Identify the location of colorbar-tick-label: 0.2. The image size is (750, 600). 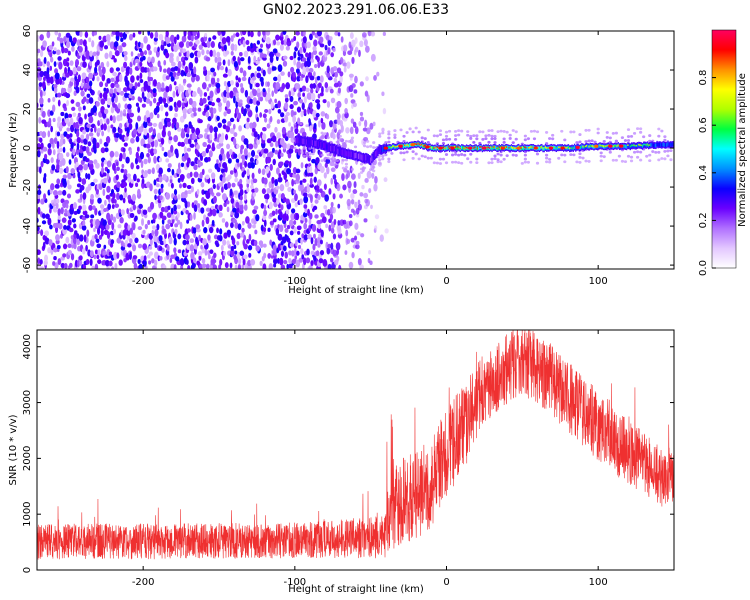
(703, 220).